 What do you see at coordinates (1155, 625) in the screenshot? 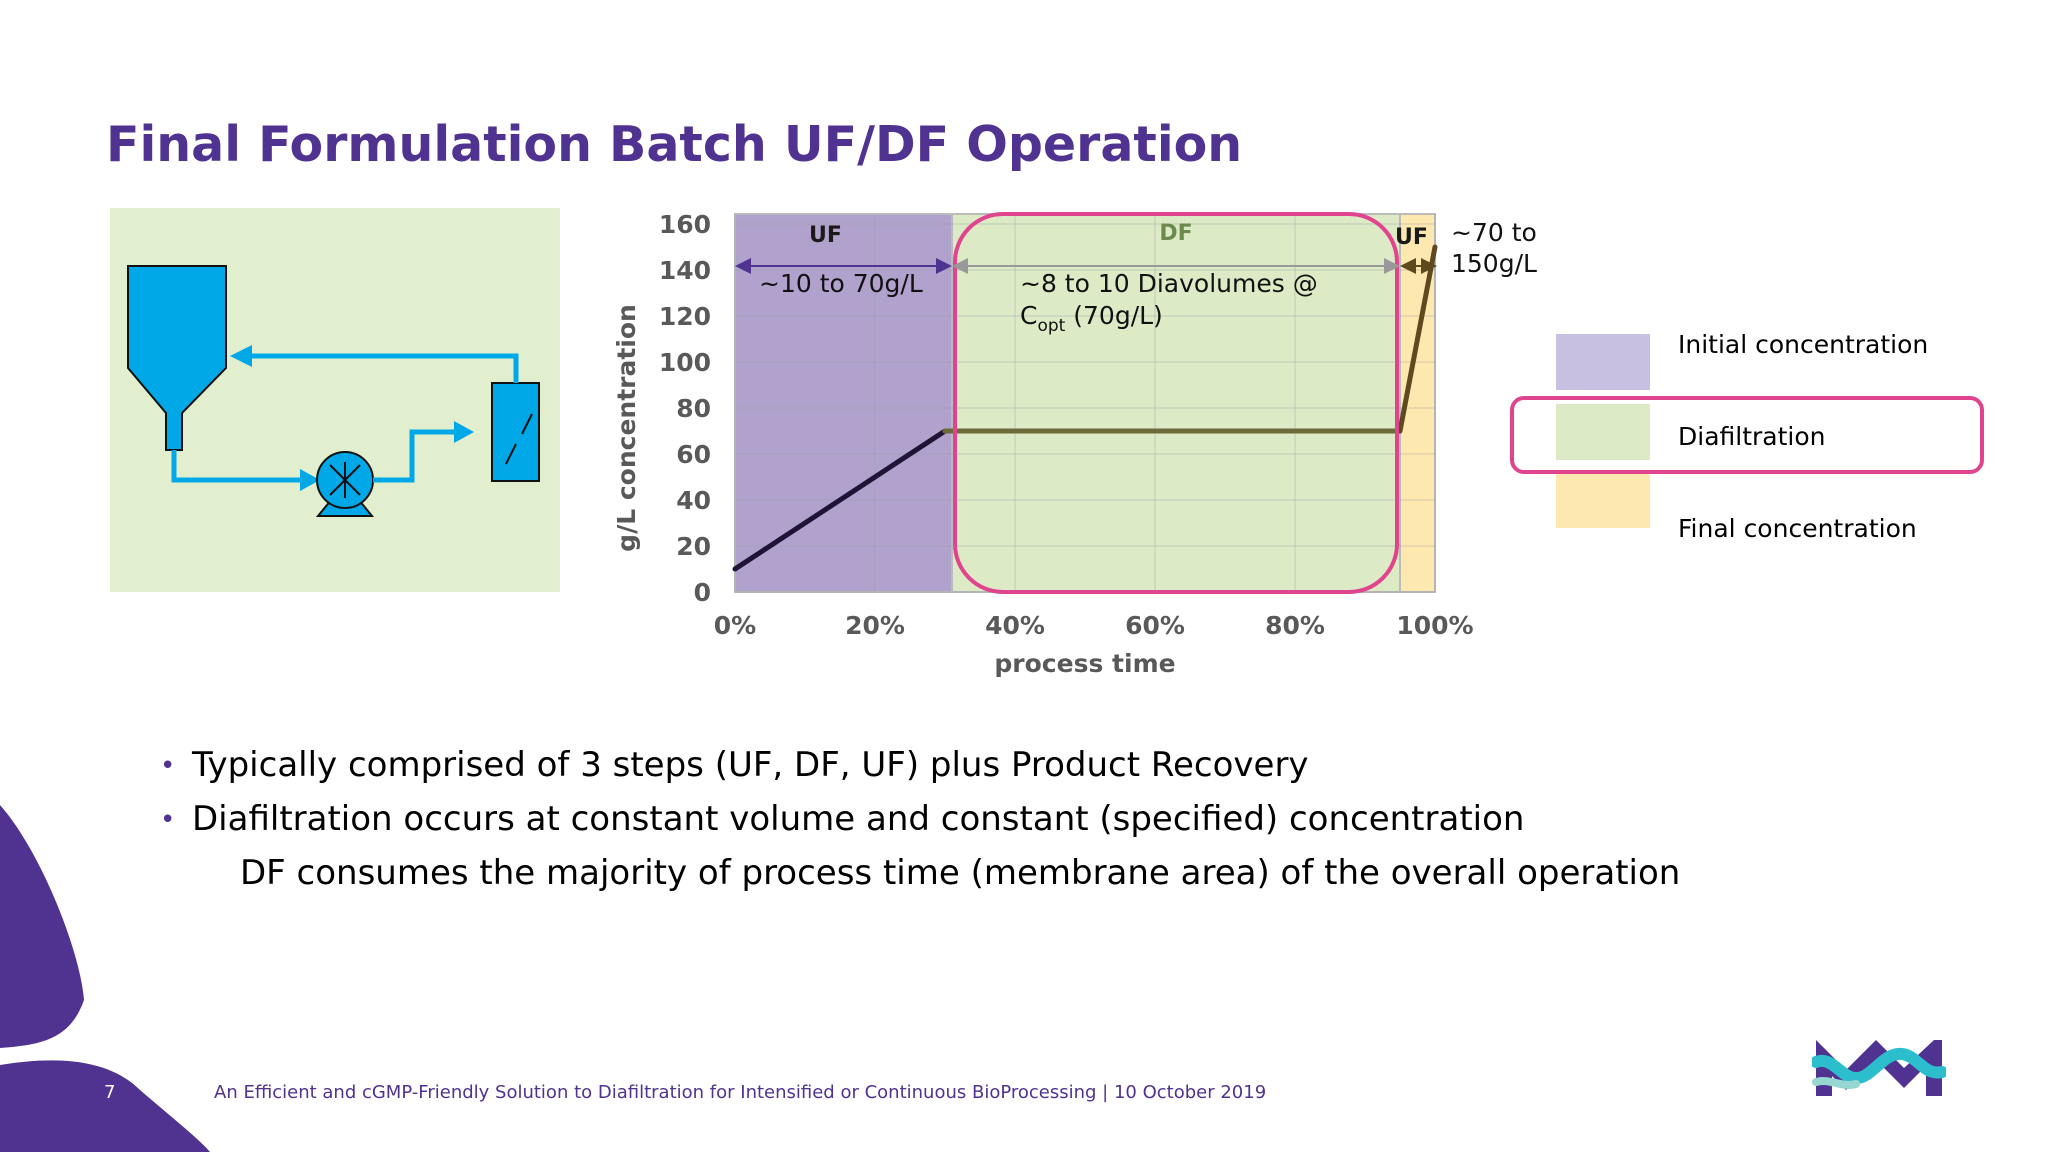
I see `chart-x-tick-label: 60%` at bounding box center [1155, 625].